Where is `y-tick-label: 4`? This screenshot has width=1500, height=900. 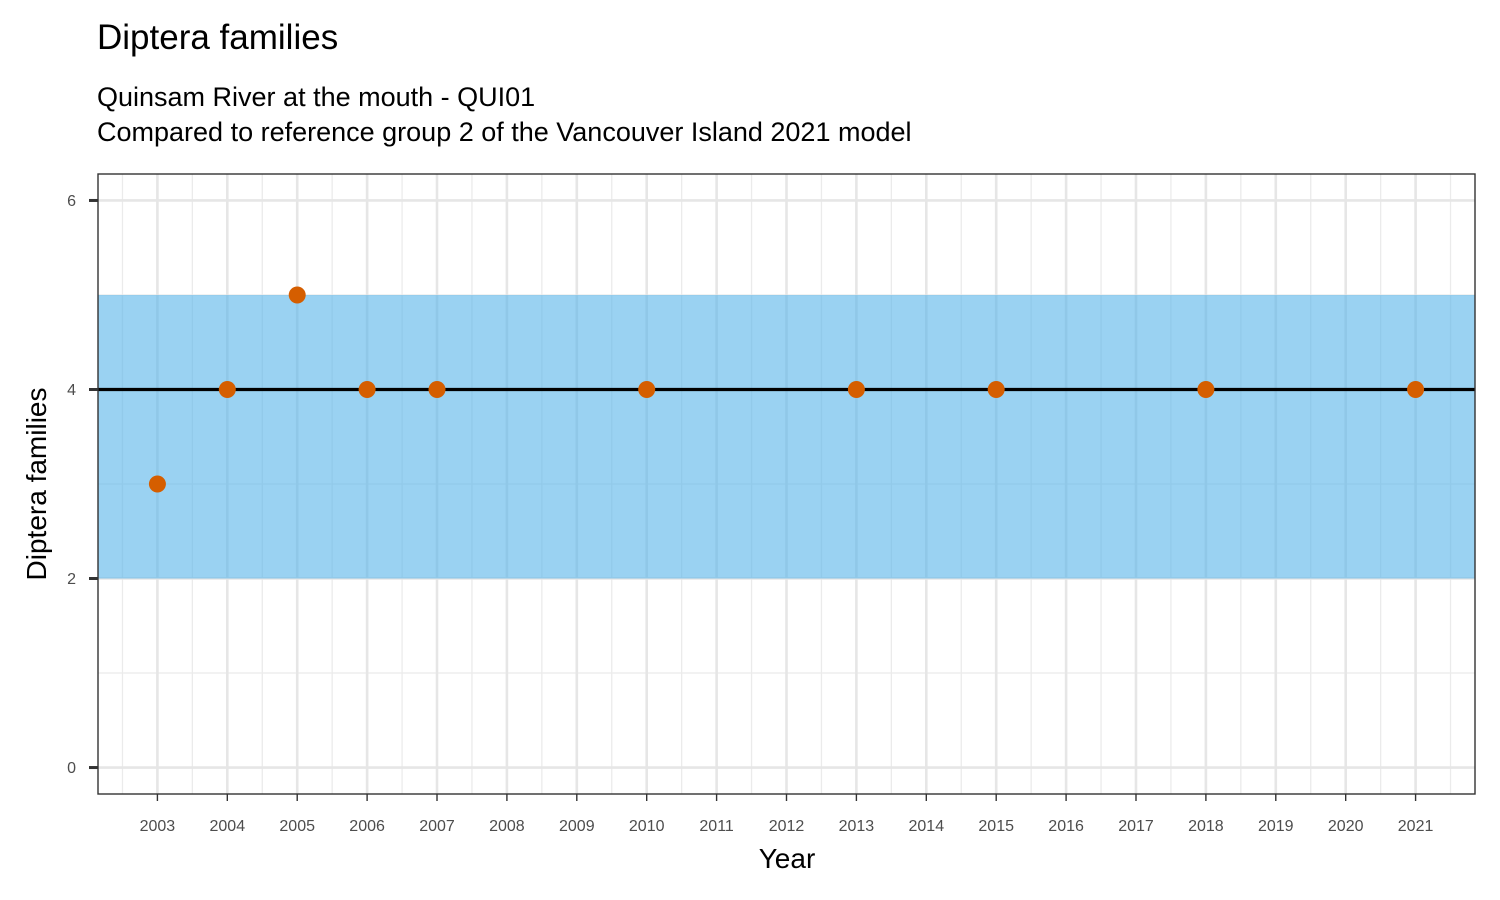 y-tick-label: 4 is located at coordinates (71, 390).